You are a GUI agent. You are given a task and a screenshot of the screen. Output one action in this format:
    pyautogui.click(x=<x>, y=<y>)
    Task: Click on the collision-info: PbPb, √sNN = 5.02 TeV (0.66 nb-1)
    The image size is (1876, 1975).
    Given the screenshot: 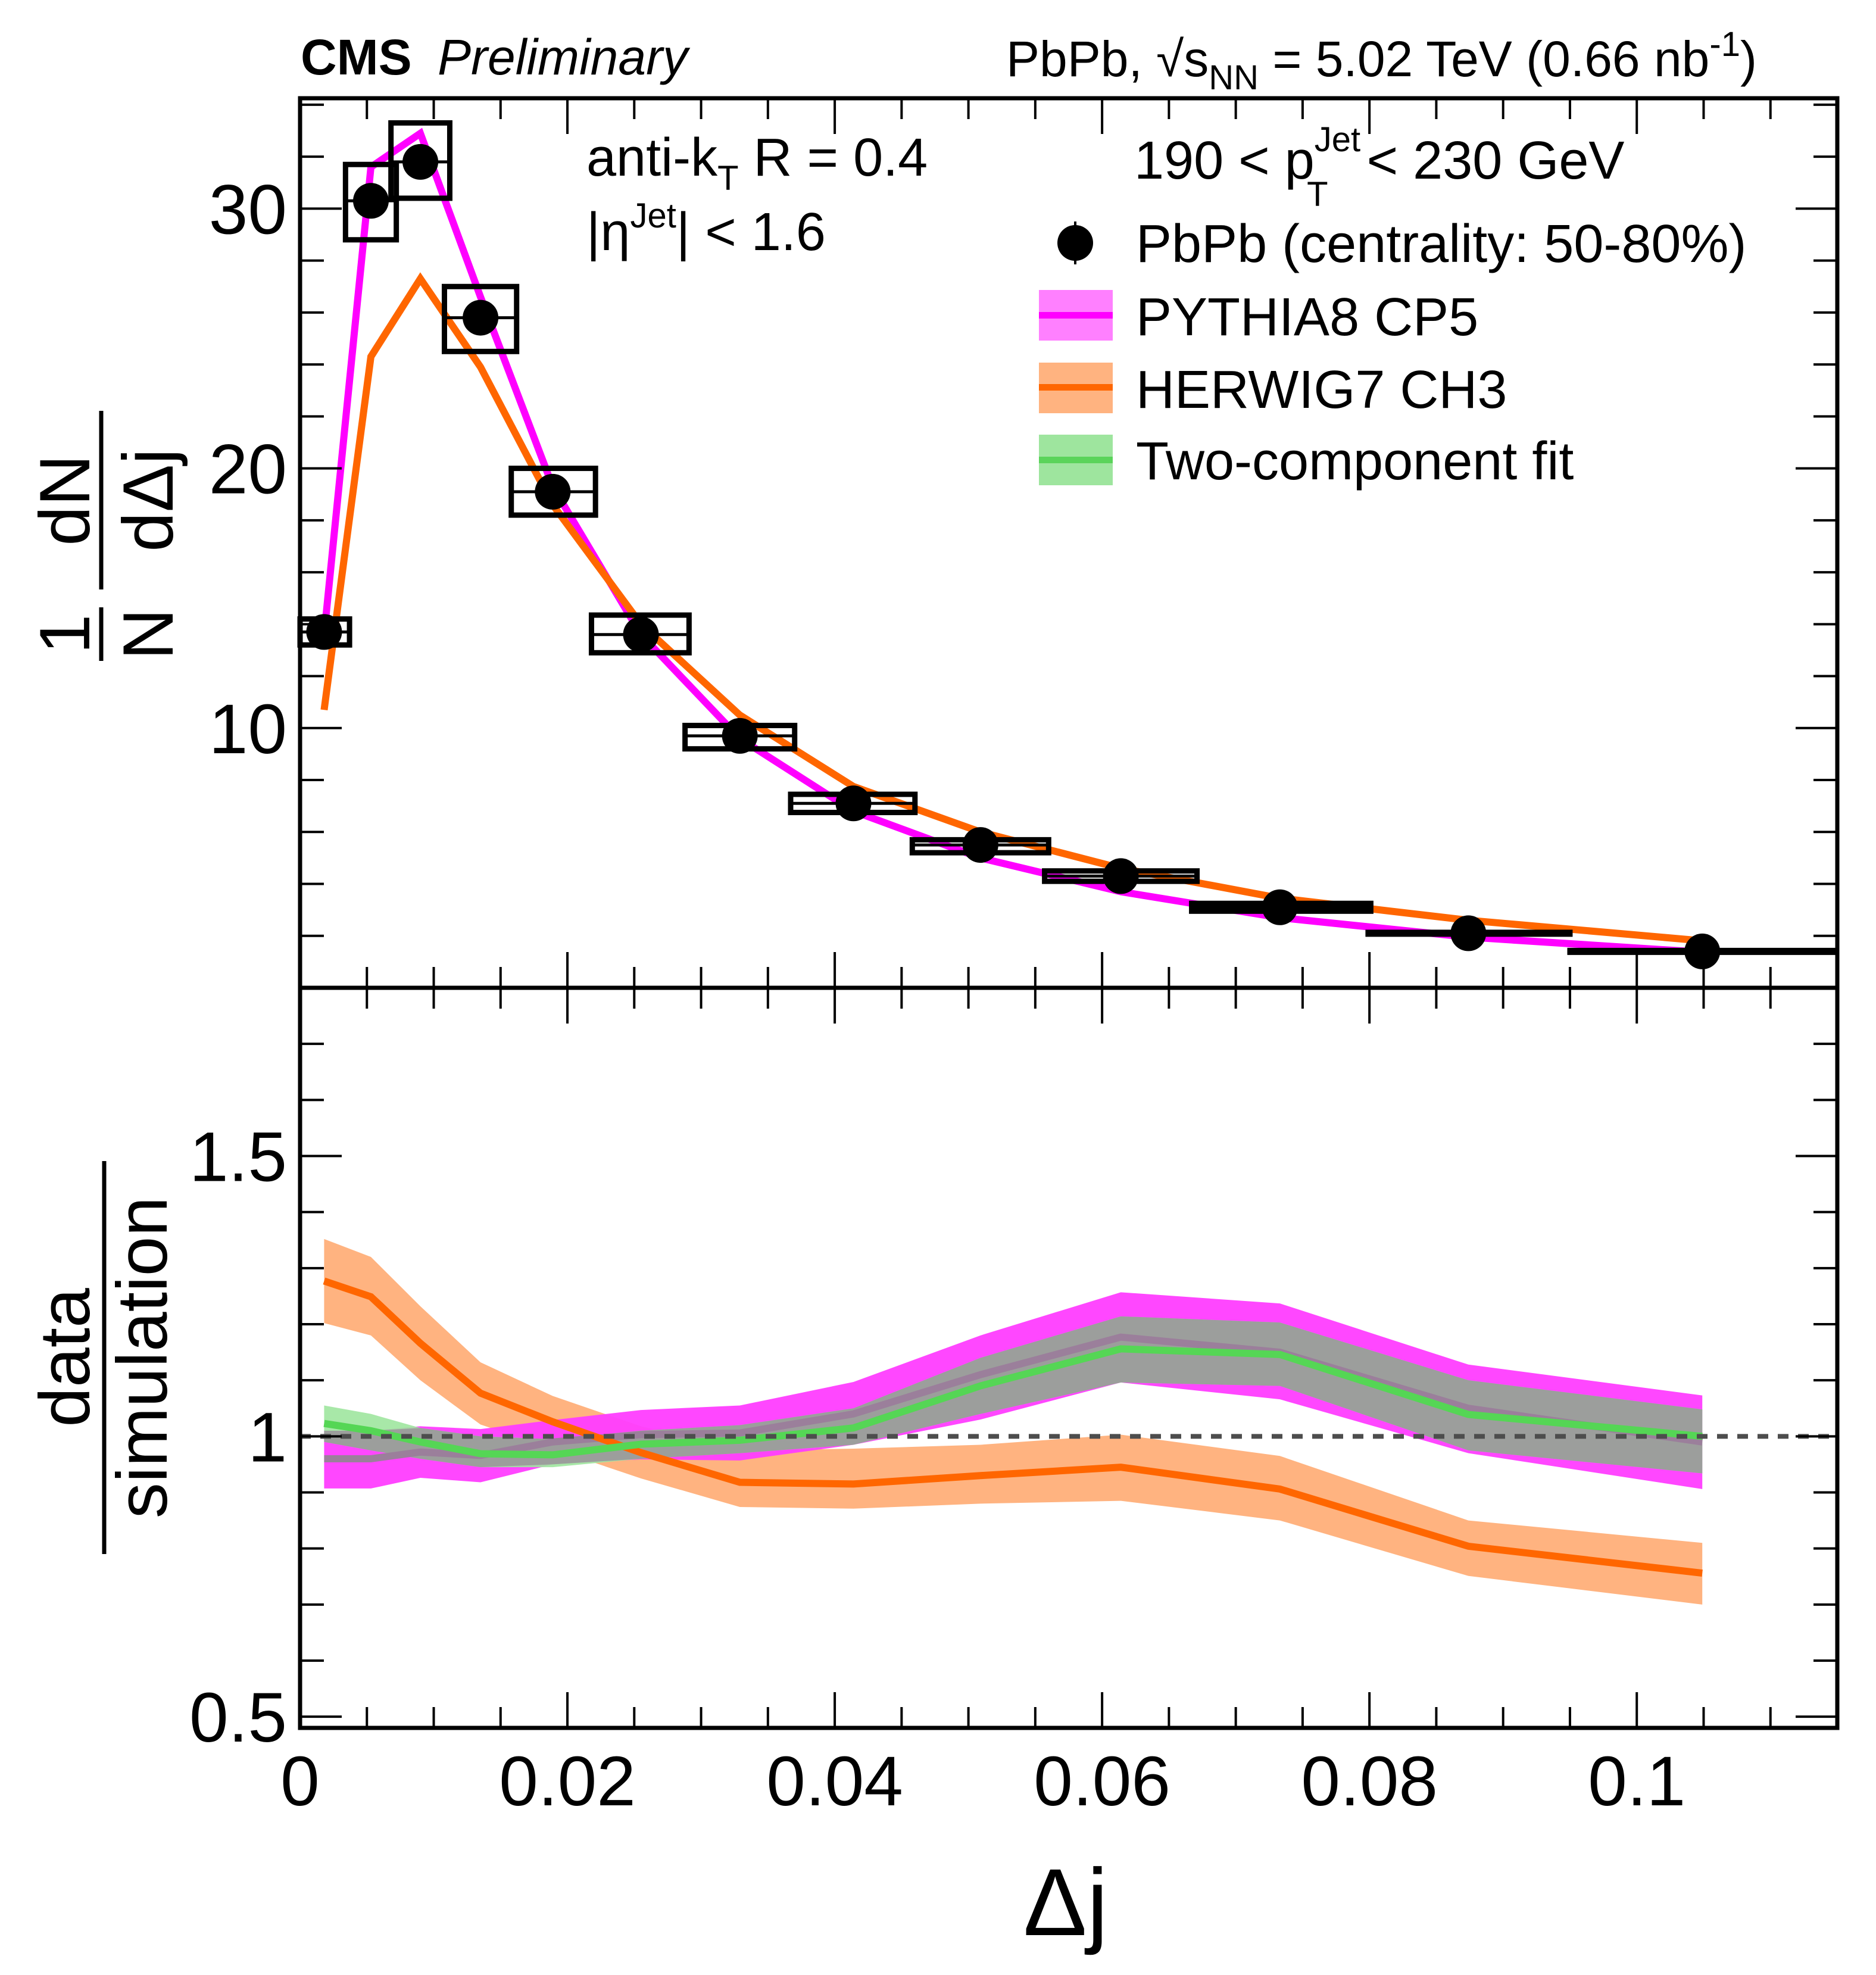 What is the action you would take?
    pyautogui.click(x=1381, y=61)
    